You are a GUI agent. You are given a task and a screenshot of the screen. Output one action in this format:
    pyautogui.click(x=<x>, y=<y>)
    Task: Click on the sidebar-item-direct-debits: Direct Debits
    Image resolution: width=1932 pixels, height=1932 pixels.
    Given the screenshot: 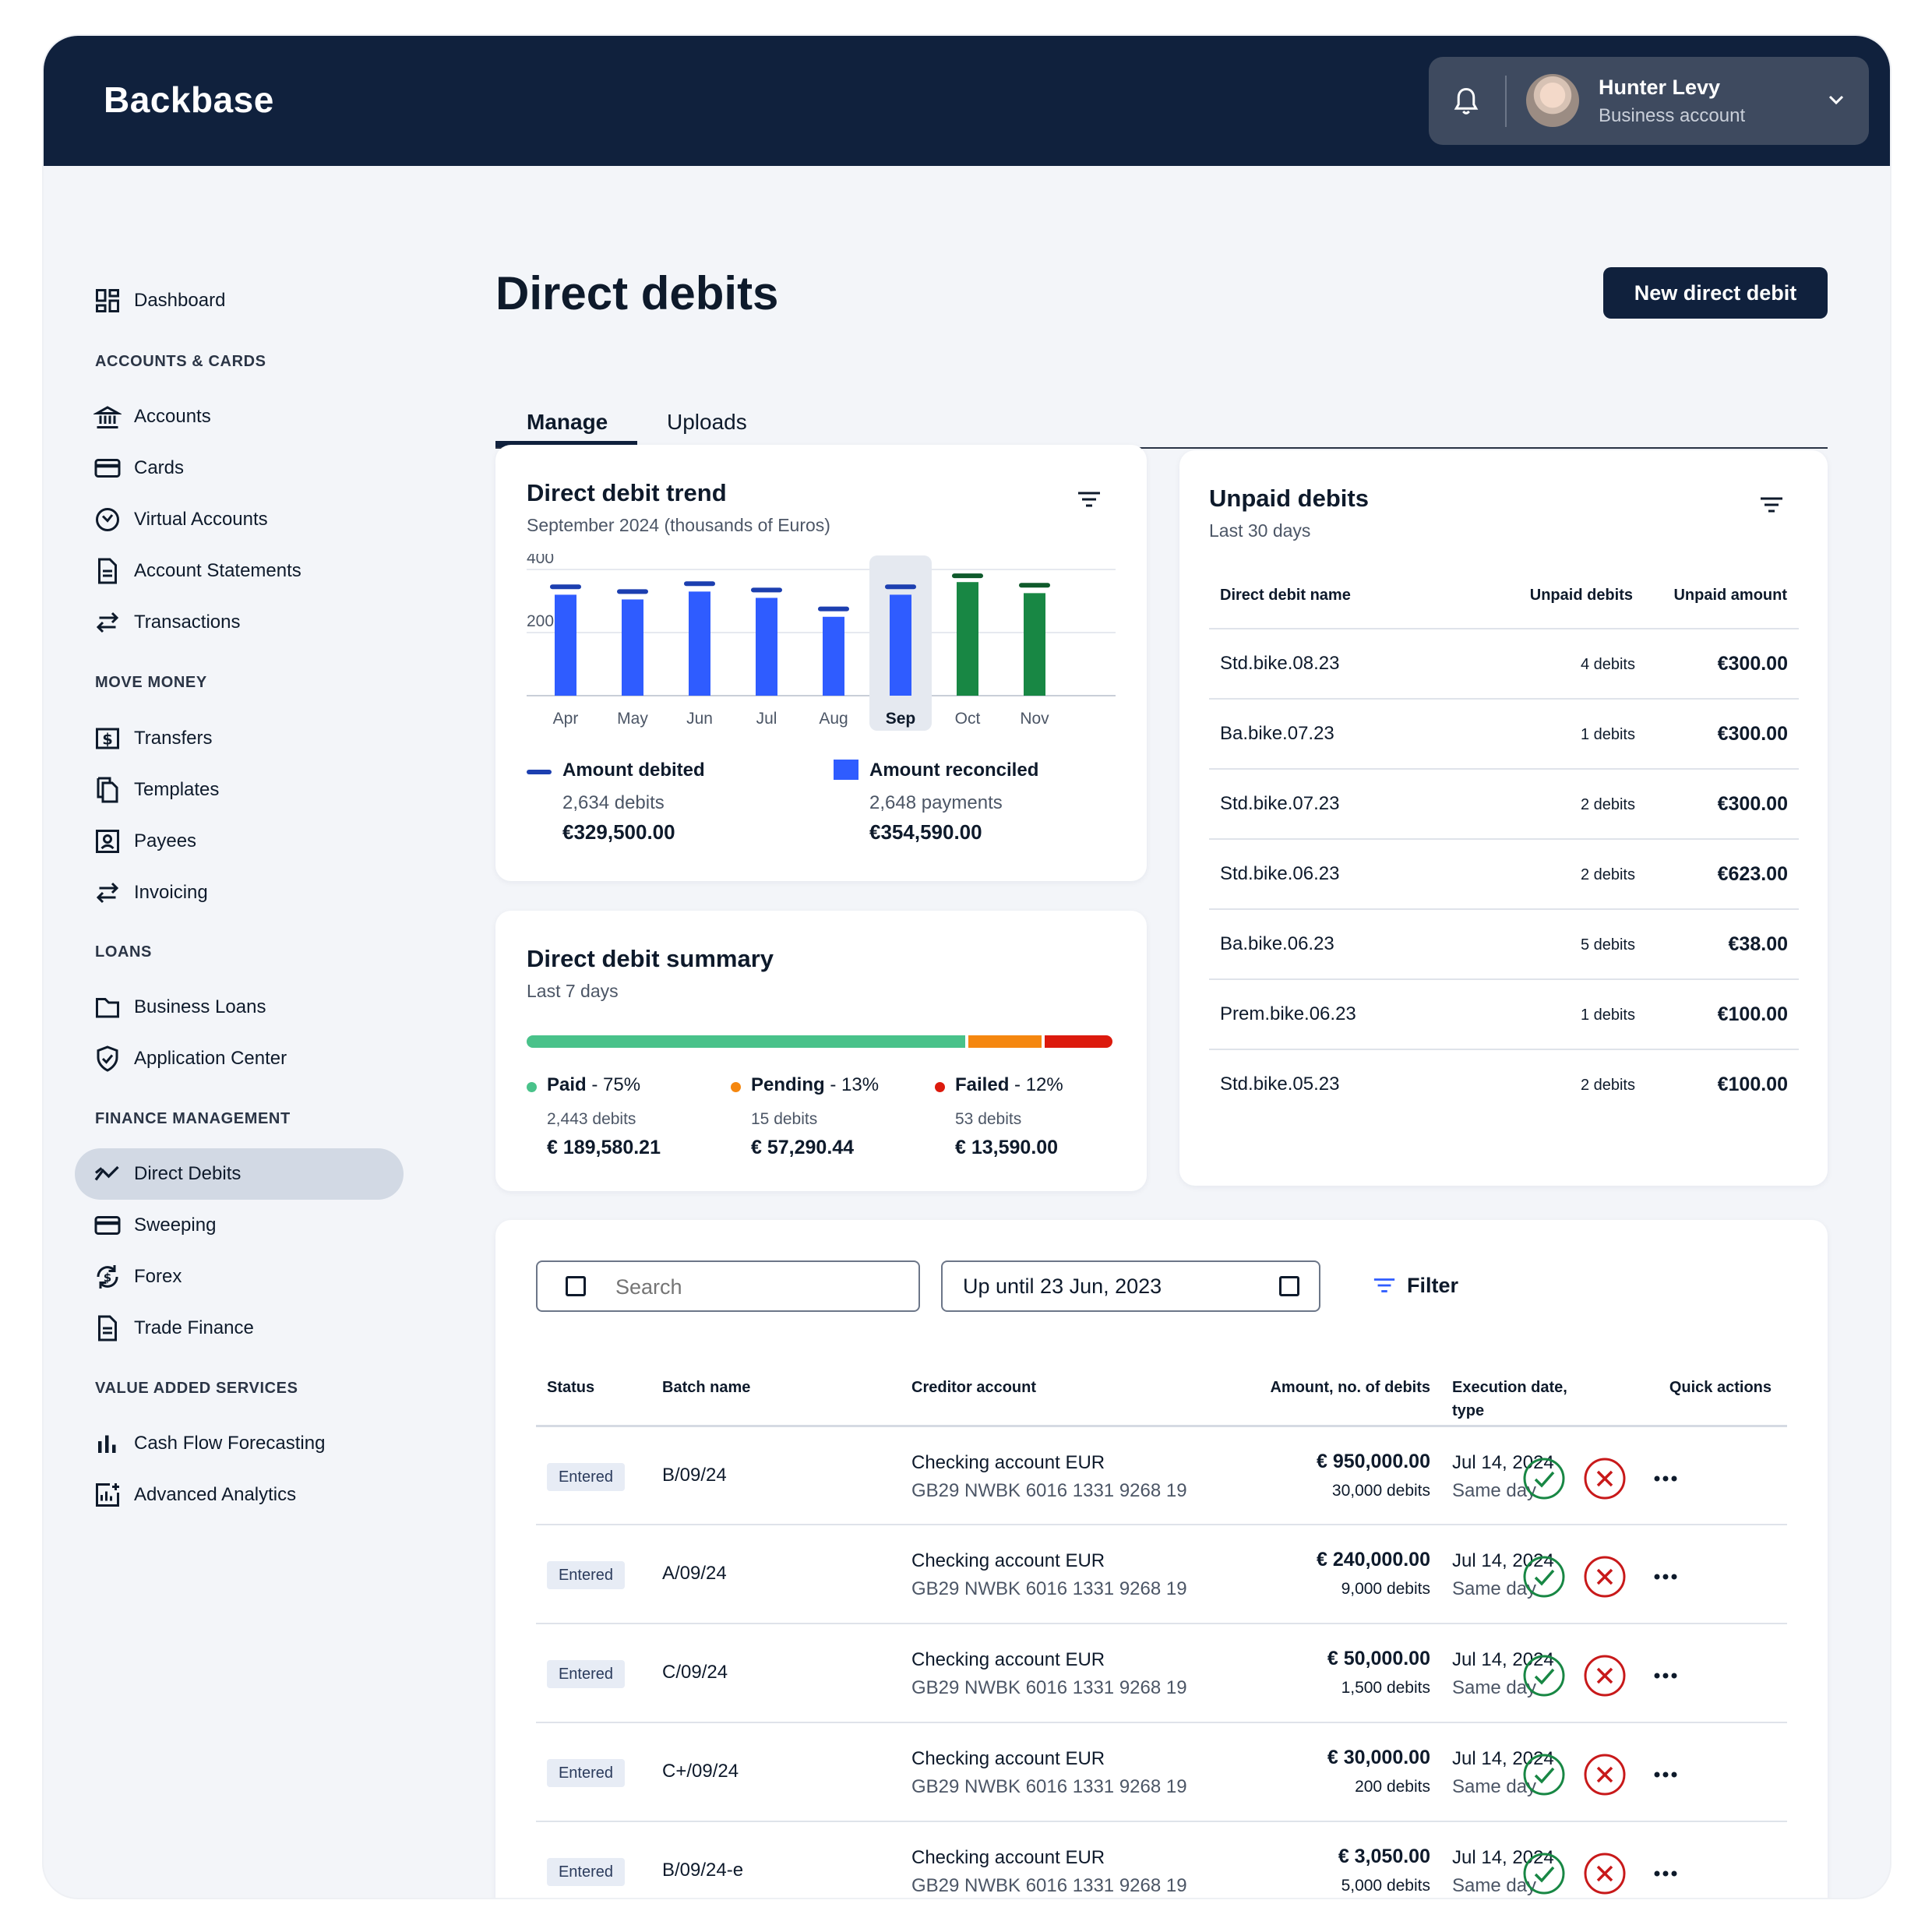 What is the action you would take?
    pyautogui.click(x=239, y=1174)
    